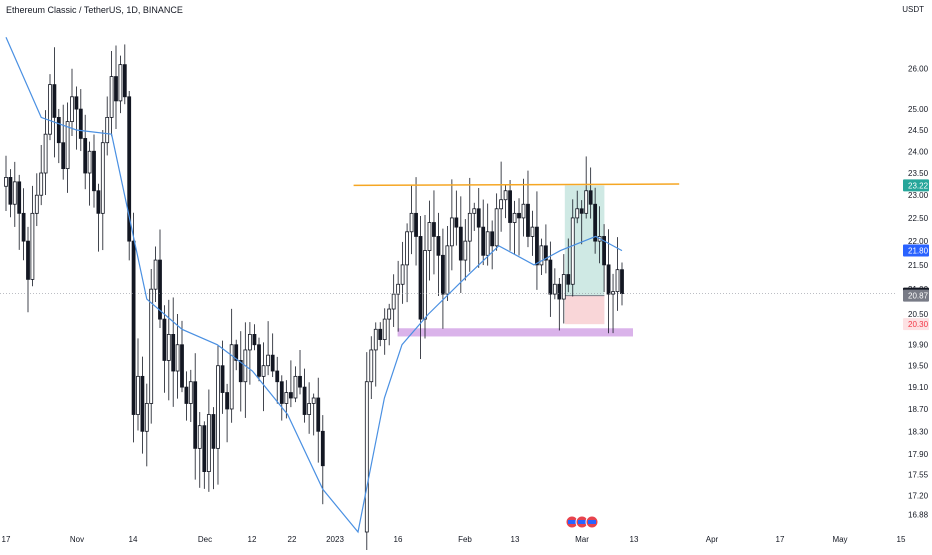  I want to click on x-tick-label: Dec, so click(205, 539).